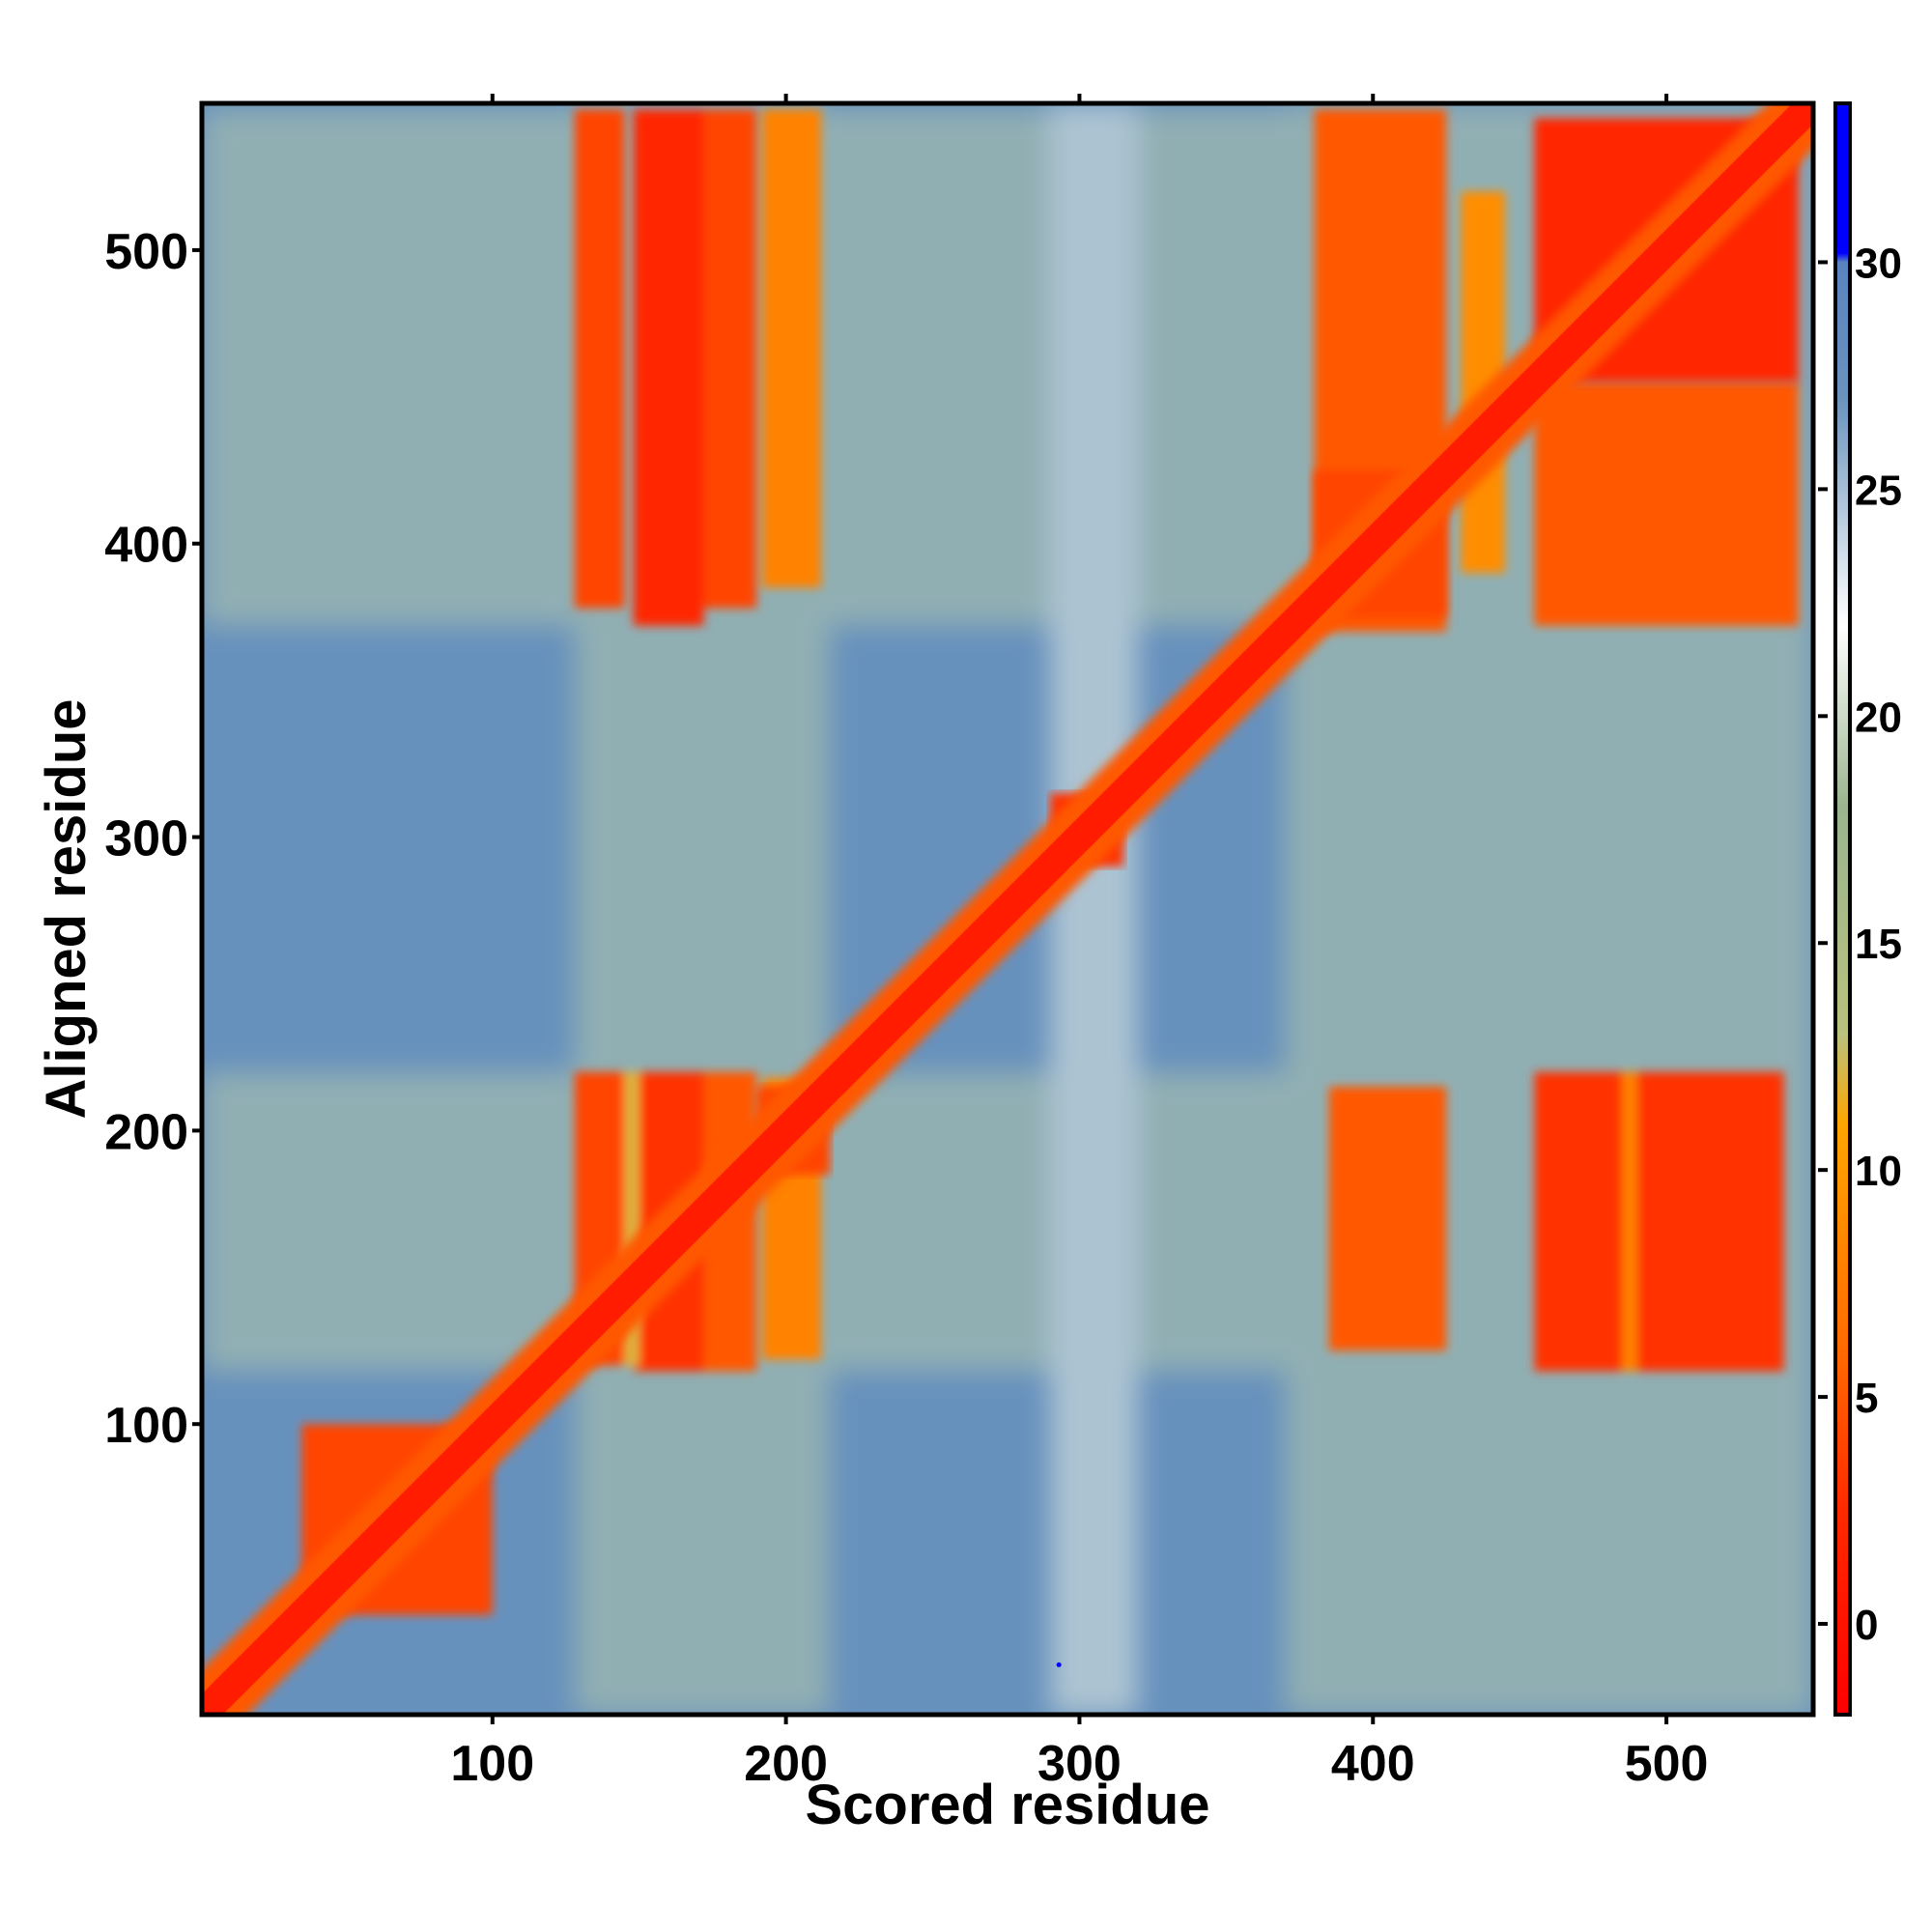 This screenshot has height=1932, width=1932. I want to click on colorbar-tick-label: 10, so click(1878, 1171).